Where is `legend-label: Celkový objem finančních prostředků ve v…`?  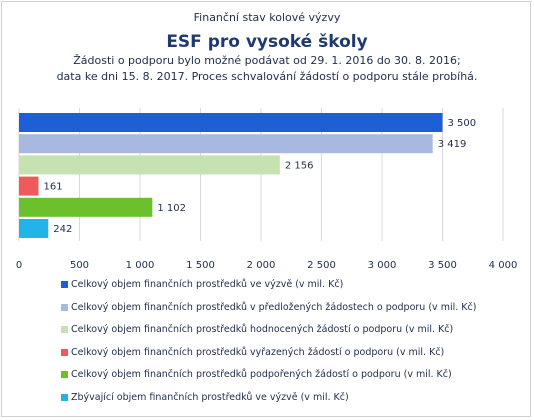
legend-label: Celkový objem finančních prostředků ve v… is located at coordinates (207, 284).